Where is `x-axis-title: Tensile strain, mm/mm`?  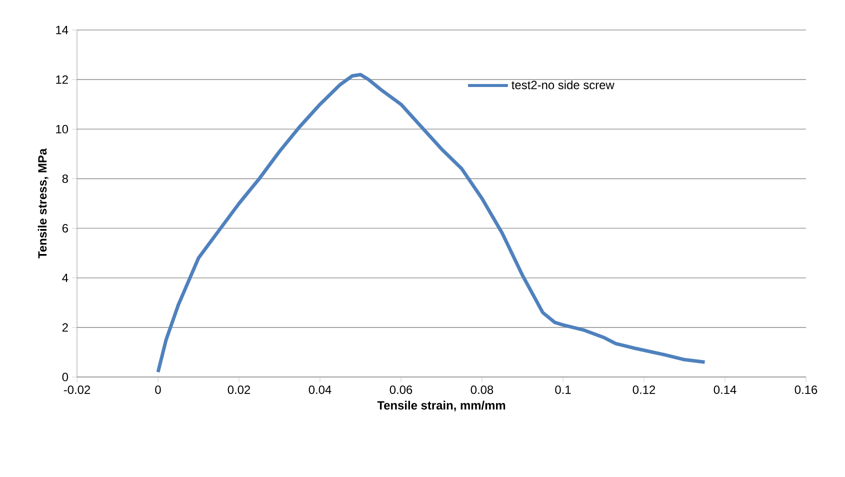 x-axis-title: Tensile strain, mm/mm is located at coordinates (441, 406).